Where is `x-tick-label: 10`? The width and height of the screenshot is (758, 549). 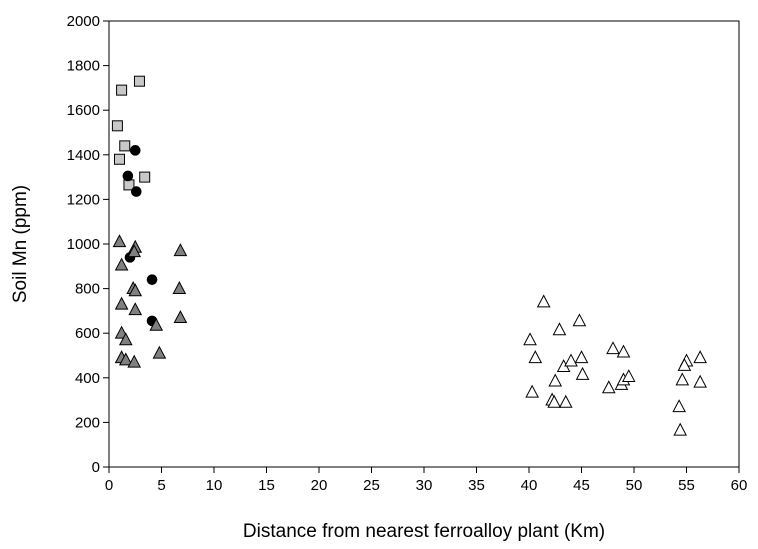 x-tick-label: 10 is located at coordinates (214, 485).